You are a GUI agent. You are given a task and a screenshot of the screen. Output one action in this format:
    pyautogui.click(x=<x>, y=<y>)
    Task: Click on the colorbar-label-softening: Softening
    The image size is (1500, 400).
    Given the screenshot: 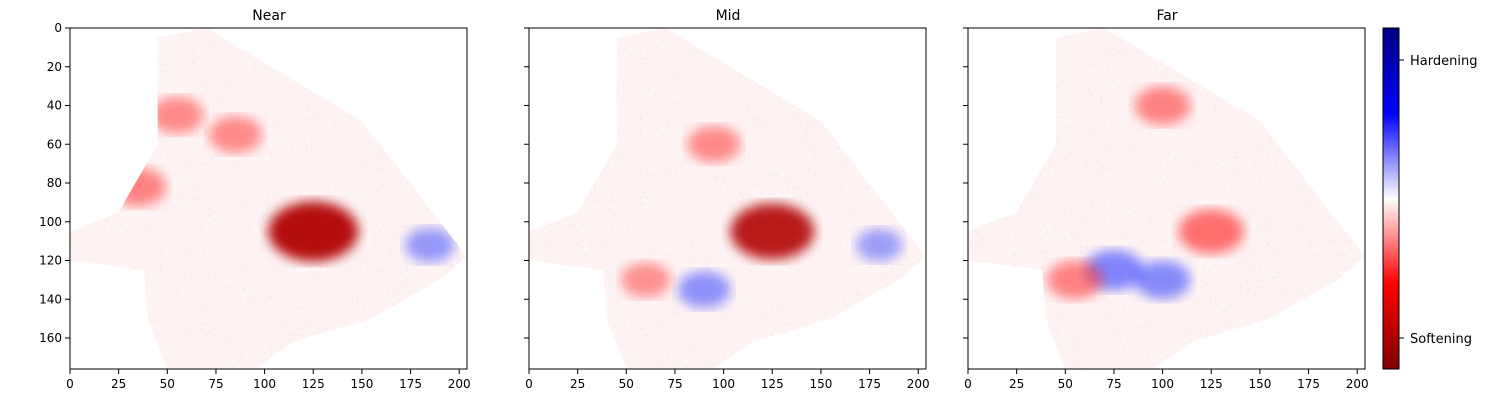 What is the action you would take?
    pyautogui.click(x=1441, y=339)
    